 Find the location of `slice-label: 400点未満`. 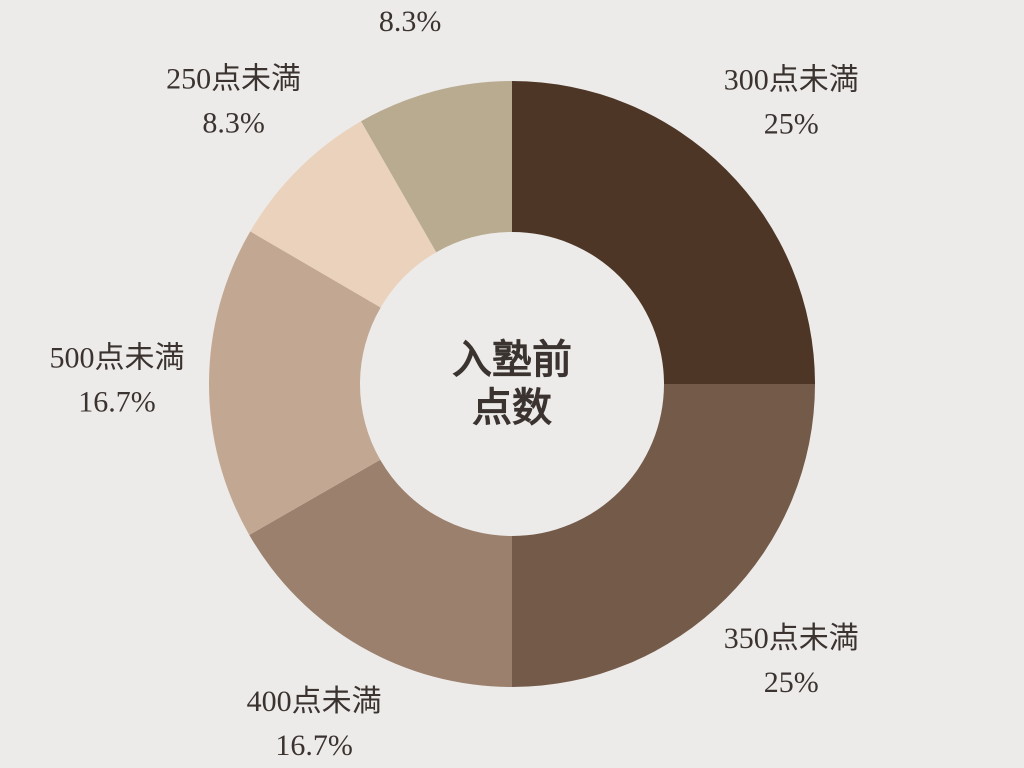

slice-label: 400点未満 is located at coordinates (314, 701).